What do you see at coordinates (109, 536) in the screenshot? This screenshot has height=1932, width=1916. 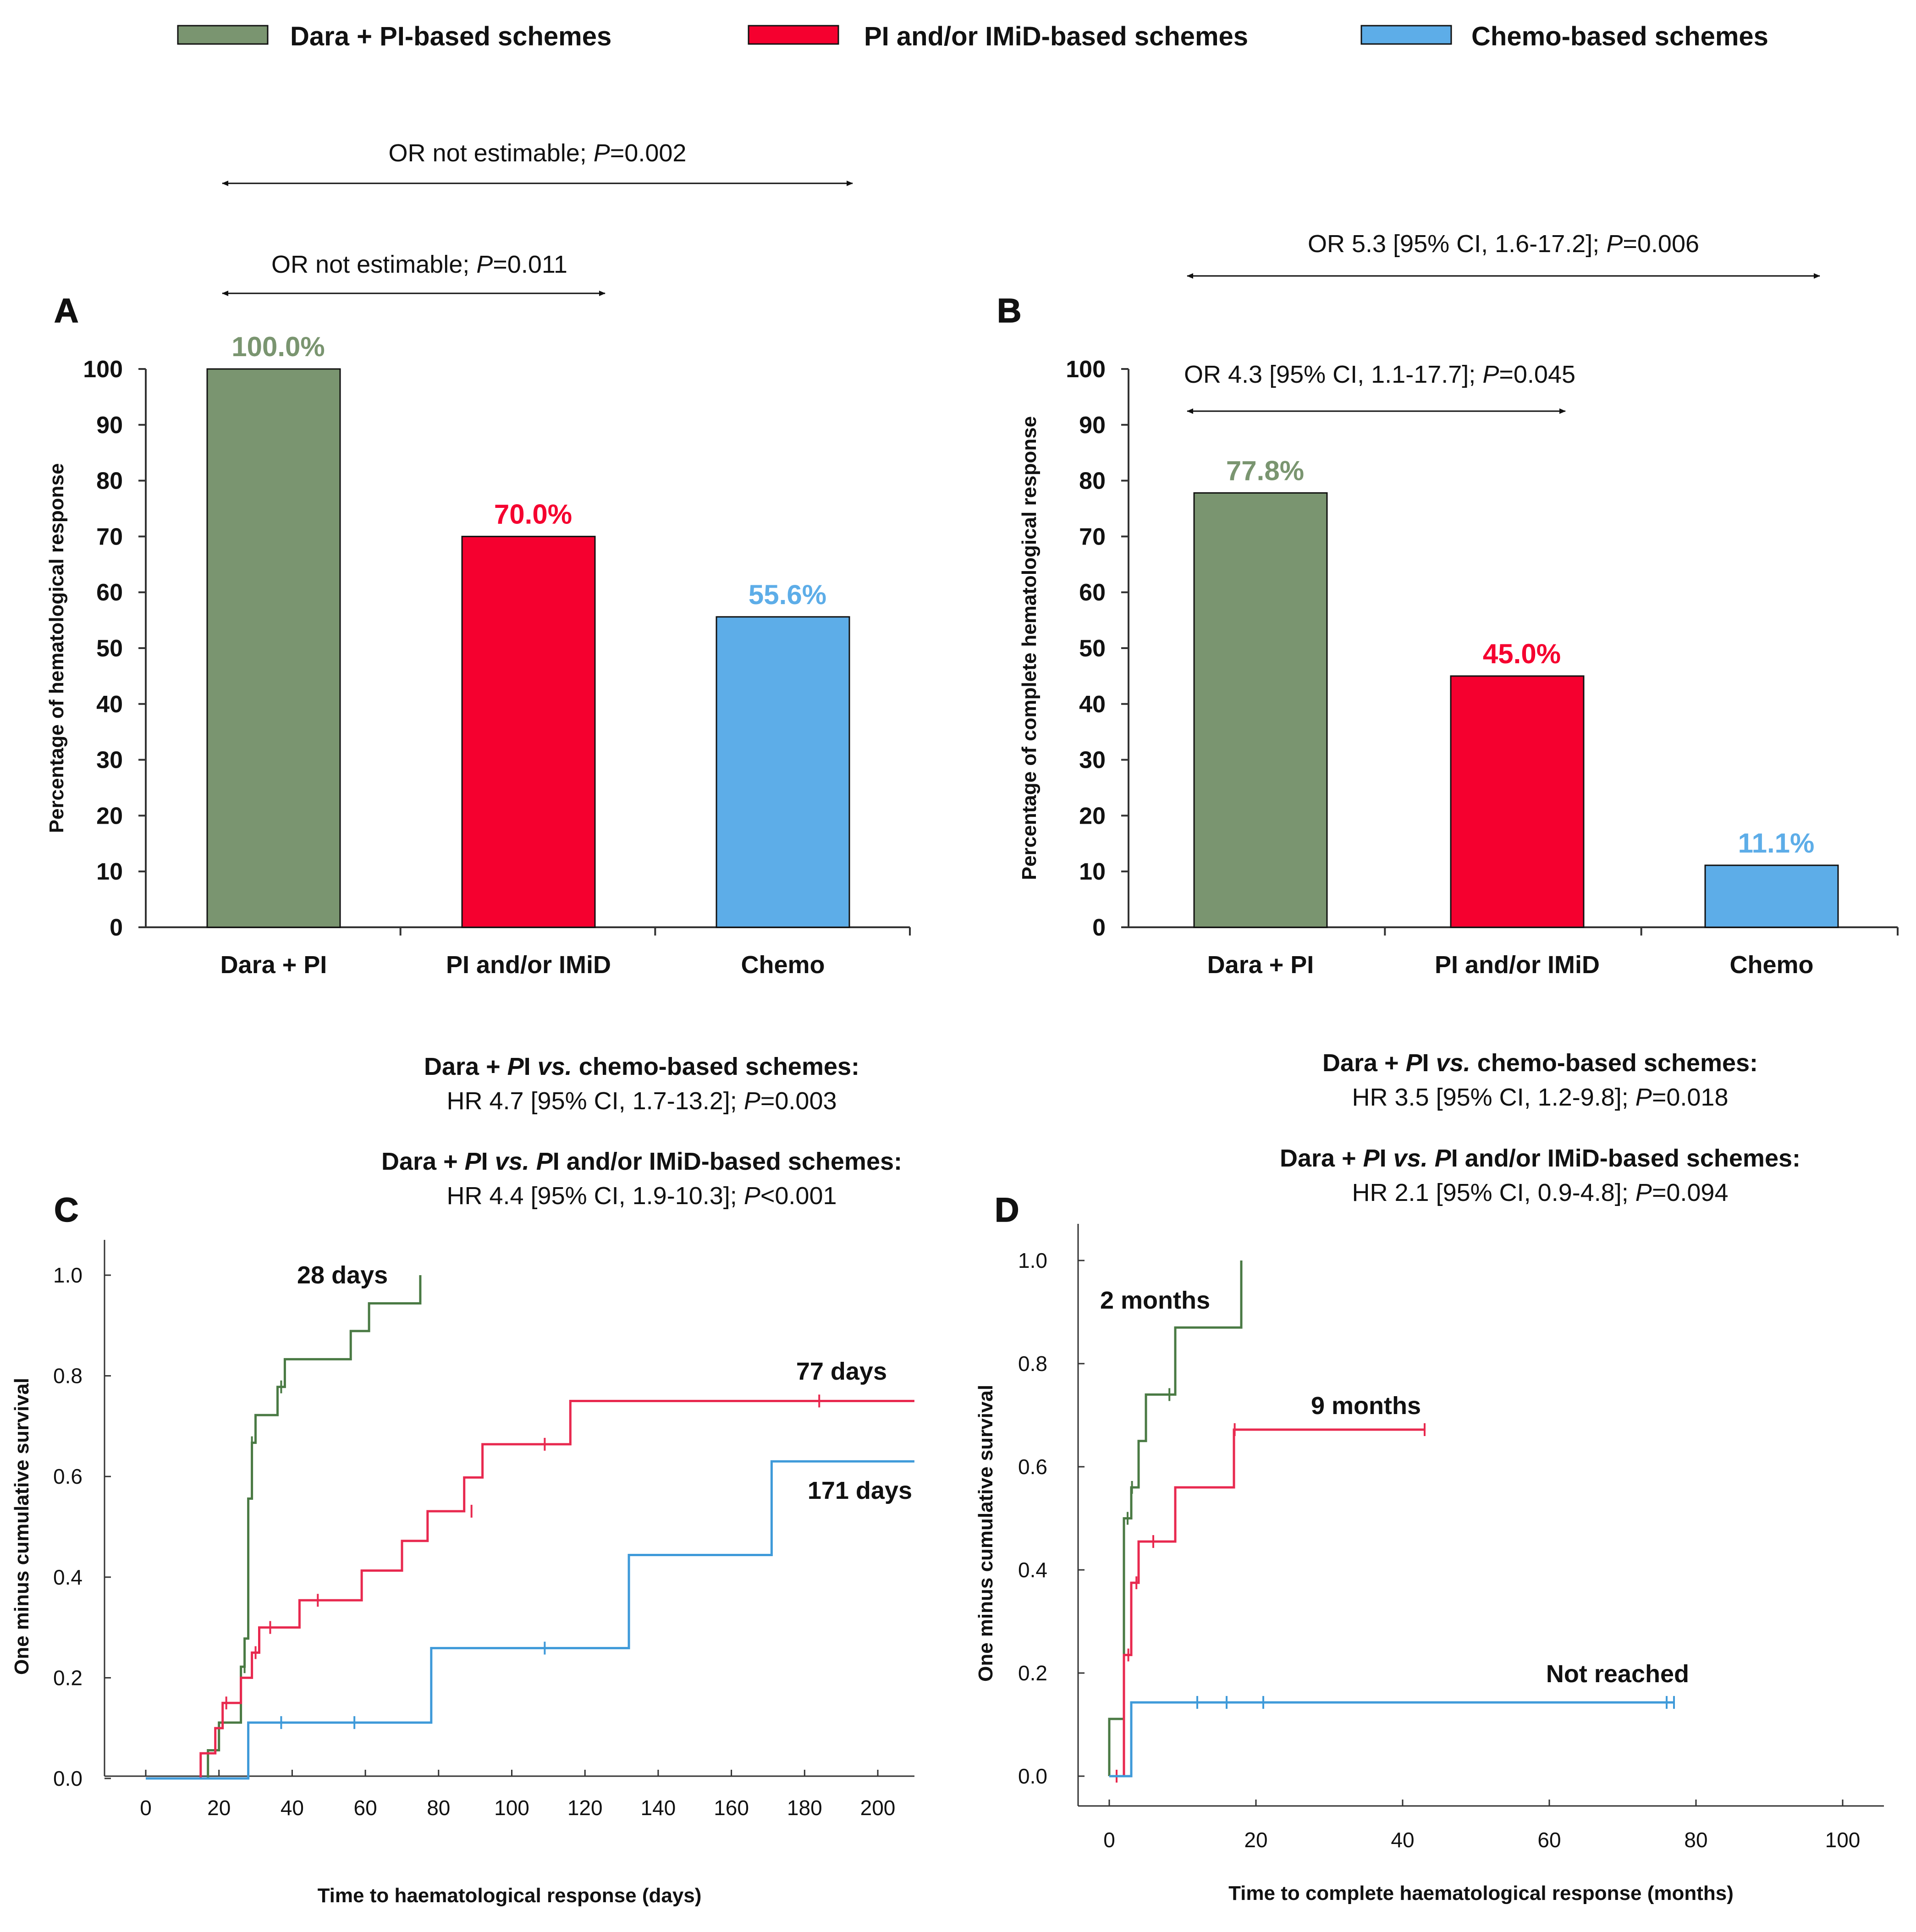 I see `panel-a-y-tick-label: 70` at bounding box center [109, 536].